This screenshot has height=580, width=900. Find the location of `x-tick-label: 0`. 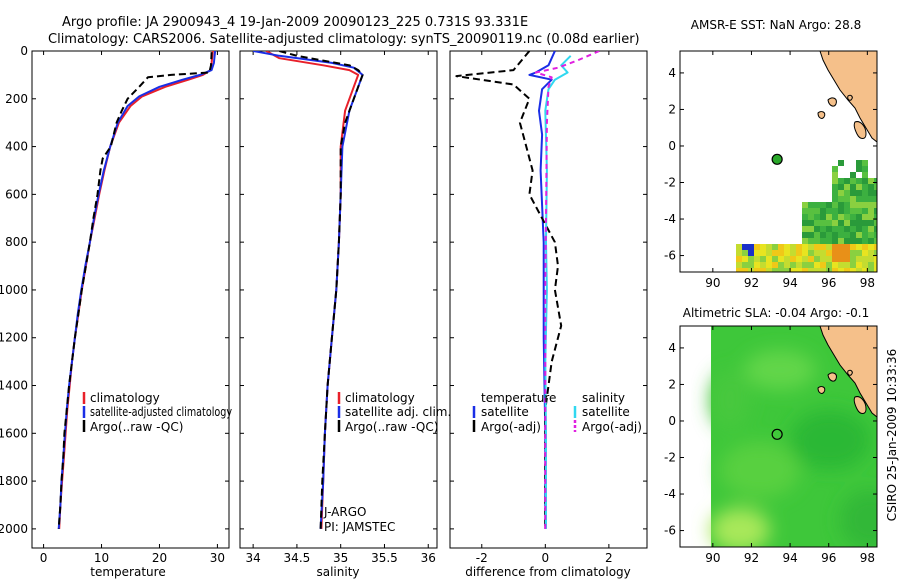

x-tick-label: 0 is located at coordinates (546, 558).